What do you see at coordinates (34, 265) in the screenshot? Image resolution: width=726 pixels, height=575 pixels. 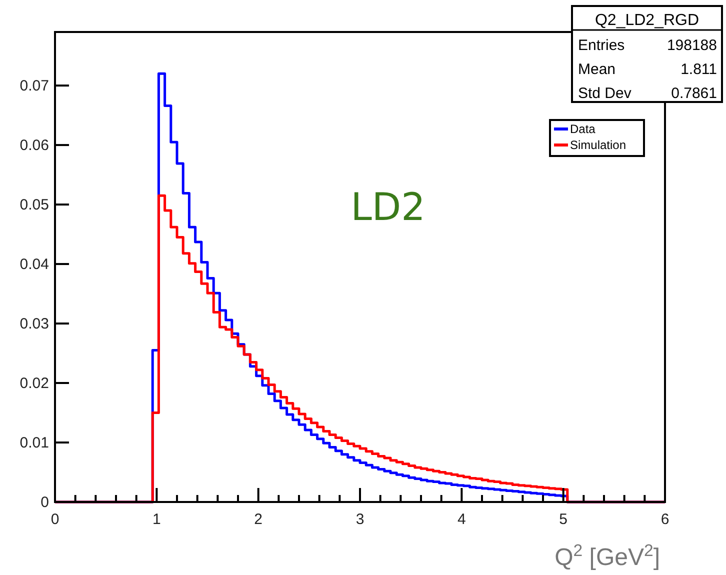 I see `y-tick-label: 0.04` at bounding box center [34, 265].